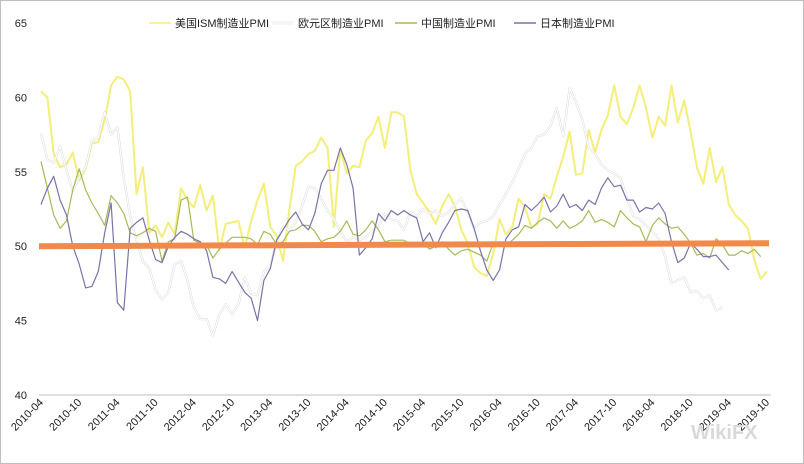  Describe the element at coordinates (333, 415) in the screenshot. I see `x-tick-label: 2014-04` at that location.